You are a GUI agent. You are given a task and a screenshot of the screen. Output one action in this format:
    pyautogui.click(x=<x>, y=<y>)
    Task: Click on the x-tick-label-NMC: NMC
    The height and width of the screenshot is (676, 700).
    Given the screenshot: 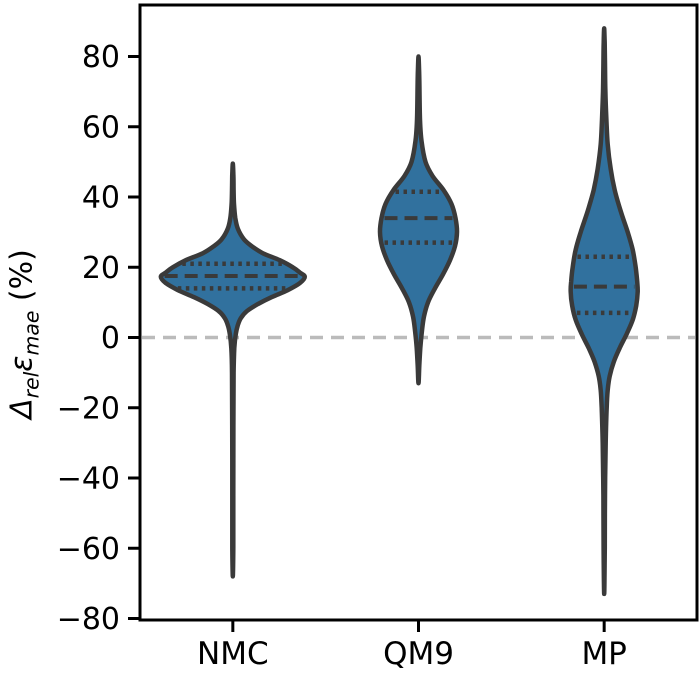 What is the action you would take?
    pyautogui.click(x=233, y=654)
    